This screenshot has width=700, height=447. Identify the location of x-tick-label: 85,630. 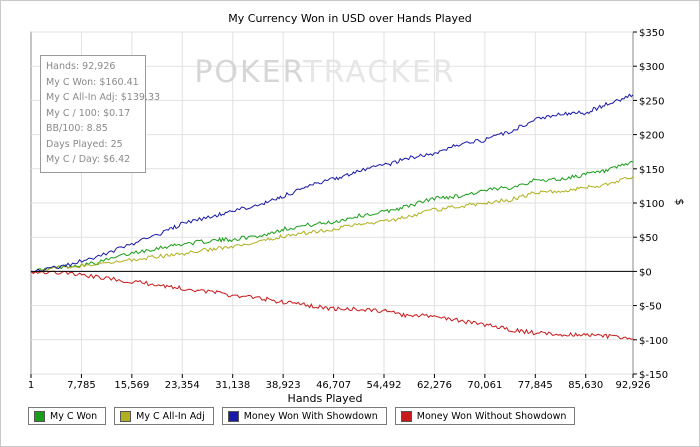
(585, 385).